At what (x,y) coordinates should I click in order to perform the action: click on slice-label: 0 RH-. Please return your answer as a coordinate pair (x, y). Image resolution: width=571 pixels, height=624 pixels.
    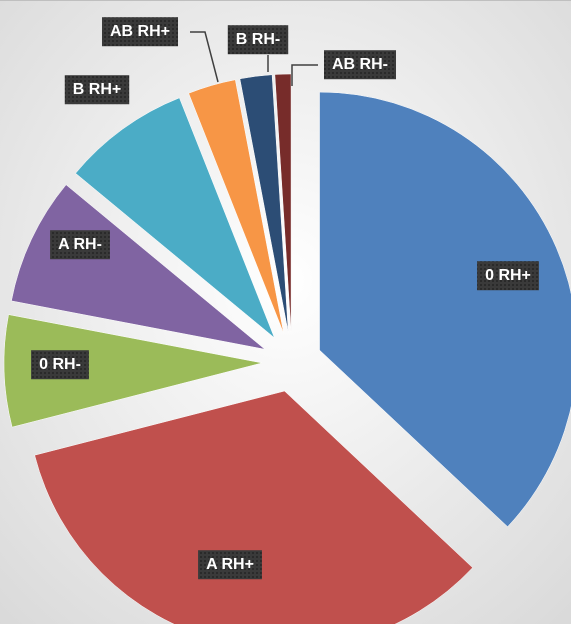
    Looking at the image, I should click on (60, 364).